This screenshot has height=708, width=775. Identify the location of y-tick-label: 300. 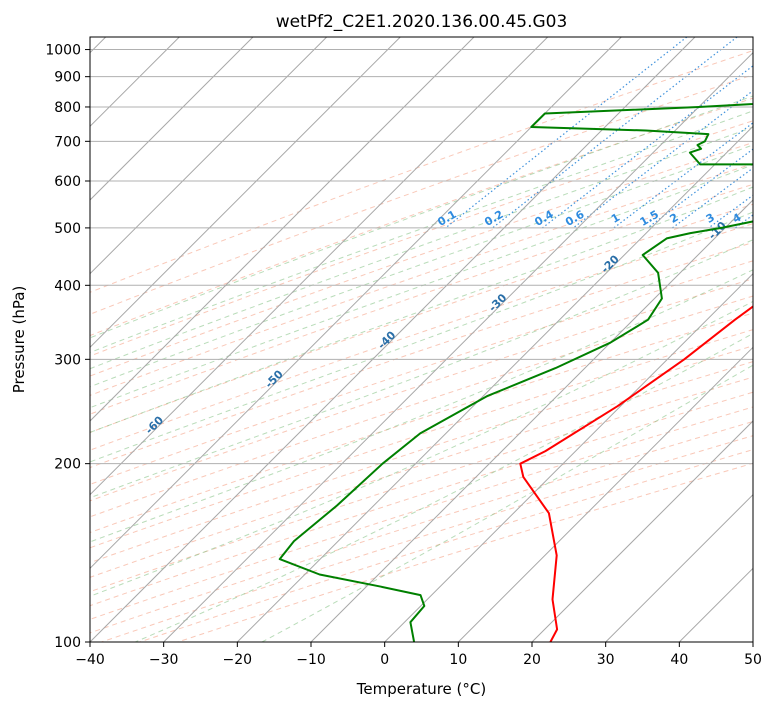
(67, 360).